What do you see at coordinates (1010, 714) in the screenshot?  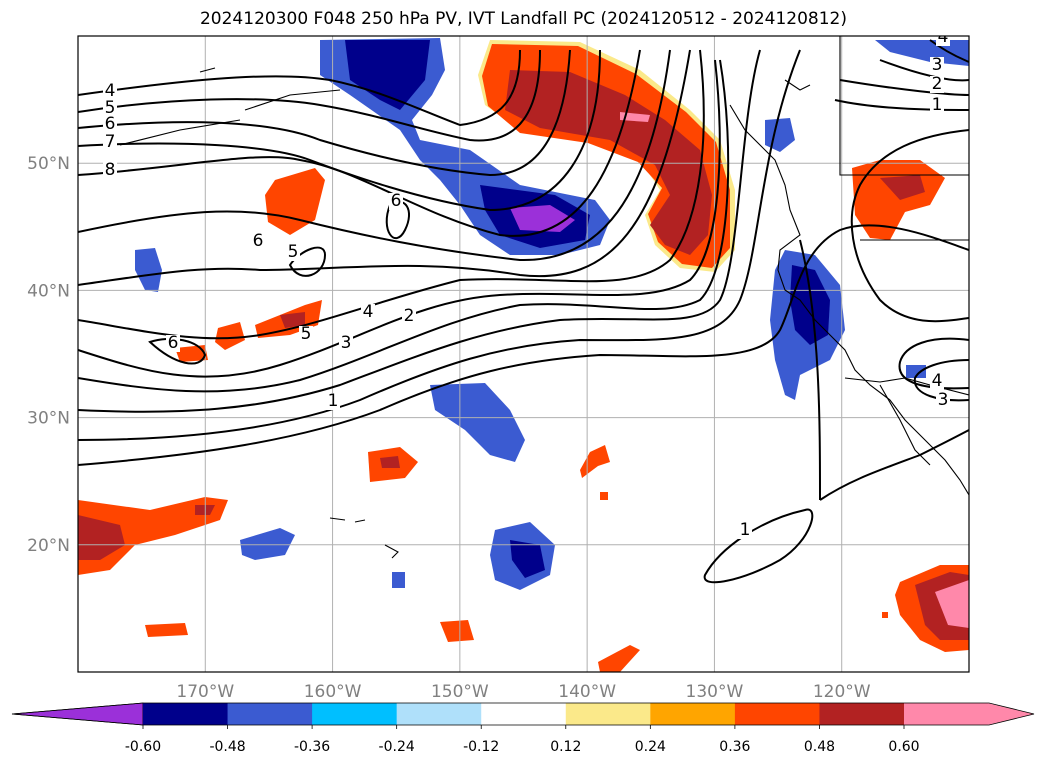 I see `colorbar-extend-high` at bounding box center [1010, 714].